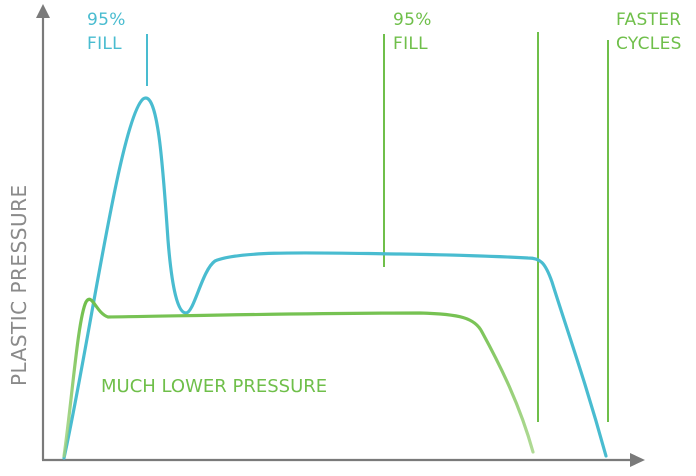  What do you see at coordinates (649, 44) in the screenshot?
I see `cycles-word: CYCLES` at bounding box center [649, 44].